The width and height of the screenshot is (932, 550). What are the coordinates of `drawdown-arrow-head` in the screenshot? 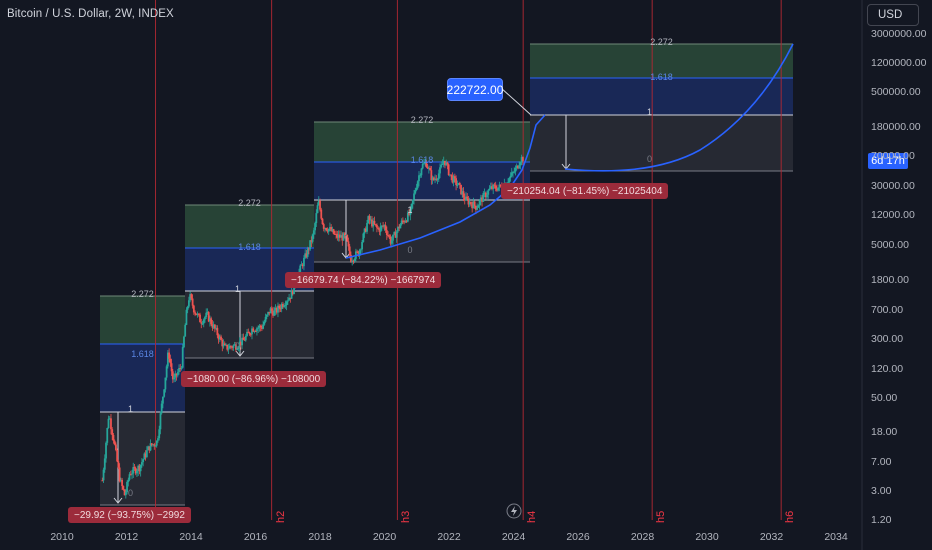 It's located at (118, 500).